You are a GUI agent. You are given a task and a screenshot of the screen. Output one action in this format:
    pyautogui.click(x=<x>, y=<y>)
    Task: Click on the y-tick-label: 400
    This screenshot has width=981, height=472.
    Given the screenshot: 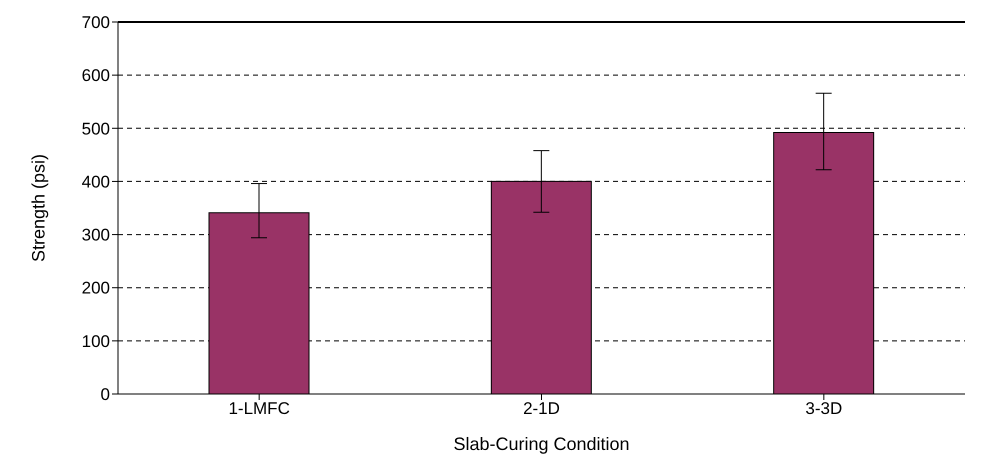 What is the action you would take?
    pyautogui.click(x=96, y=182)
    